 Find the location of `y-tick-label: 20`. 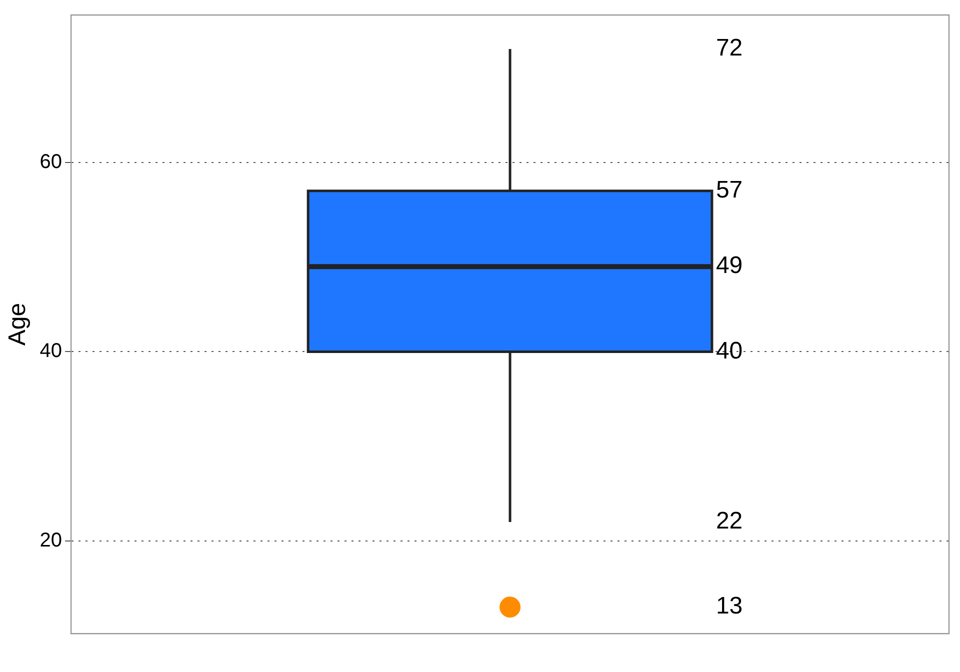

y-tick-label: 20 is located at coordinates (51, 540).